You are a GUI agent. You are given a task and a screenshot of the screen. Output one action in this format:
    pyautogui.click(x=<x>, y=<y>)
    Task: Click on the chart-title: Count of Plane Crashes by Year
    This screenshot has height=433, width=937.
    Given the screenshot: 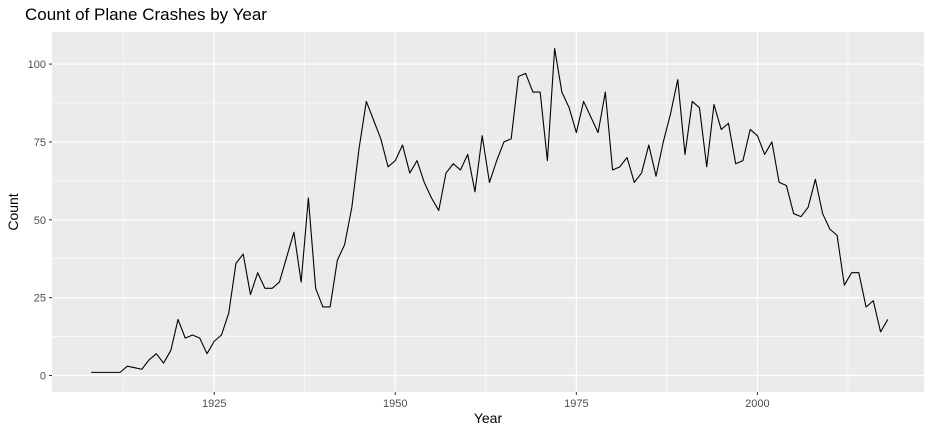 What is the action you would take?
    pyautogui.click(x=146, y=14)
    